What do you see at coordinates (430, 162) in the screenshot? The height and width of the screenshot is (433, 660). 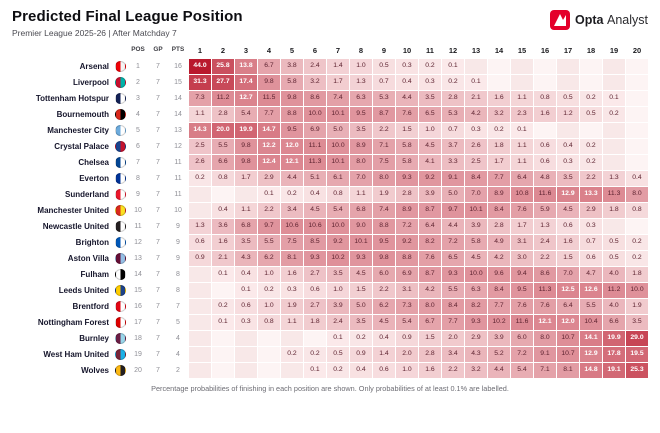 I see `prob-cell: 4.1` at bounding box center [430, 162].